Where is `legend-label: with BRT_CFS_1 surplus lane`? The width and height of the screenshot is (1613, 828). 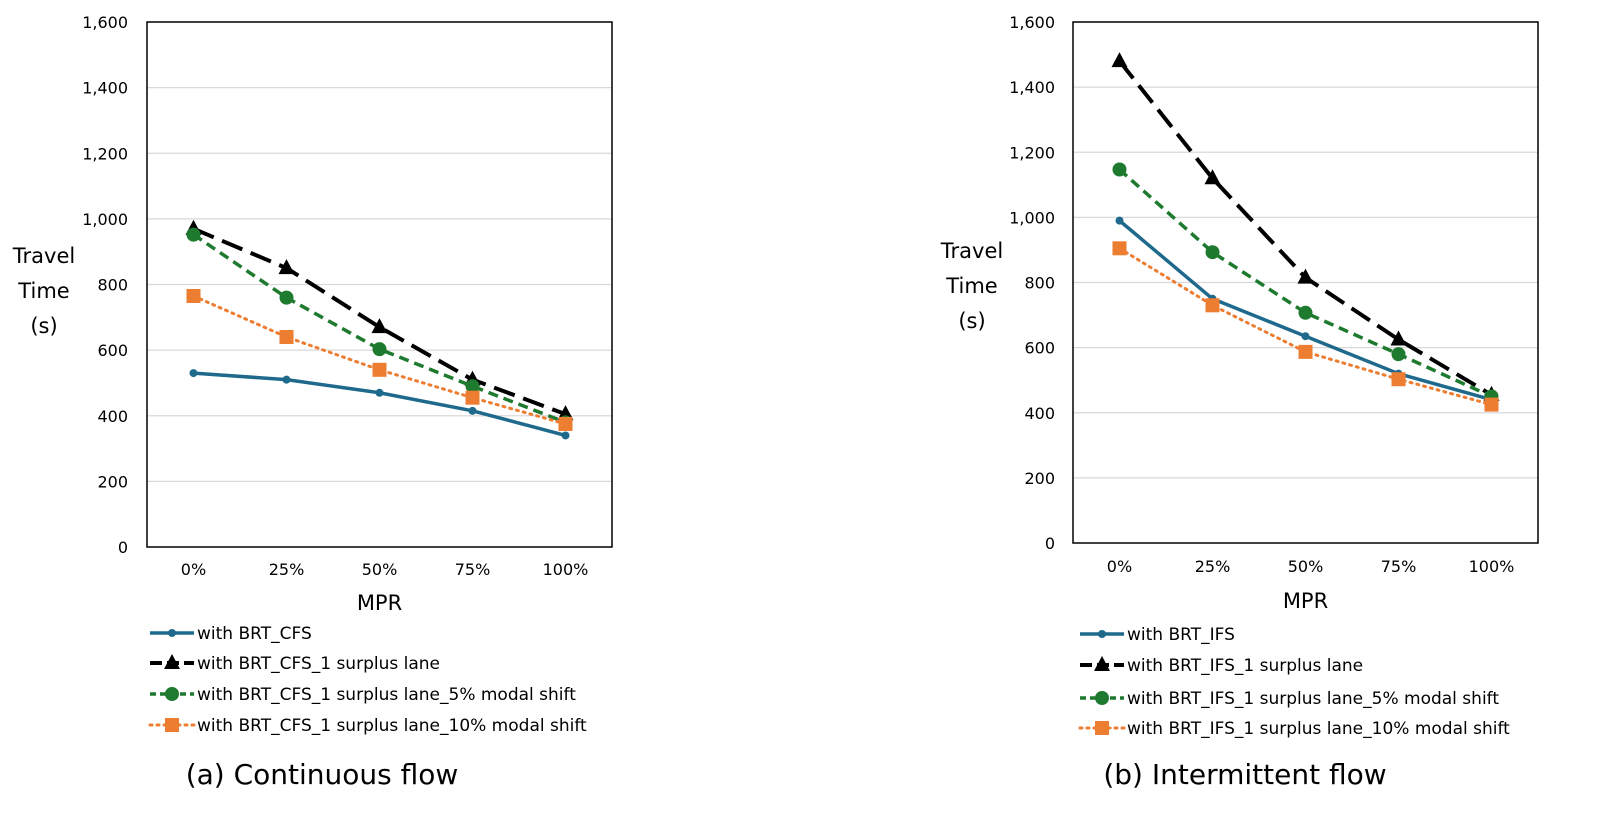 legend-label: with BRT_CFS_1 surplus lane is located at coordinates (318, 664).